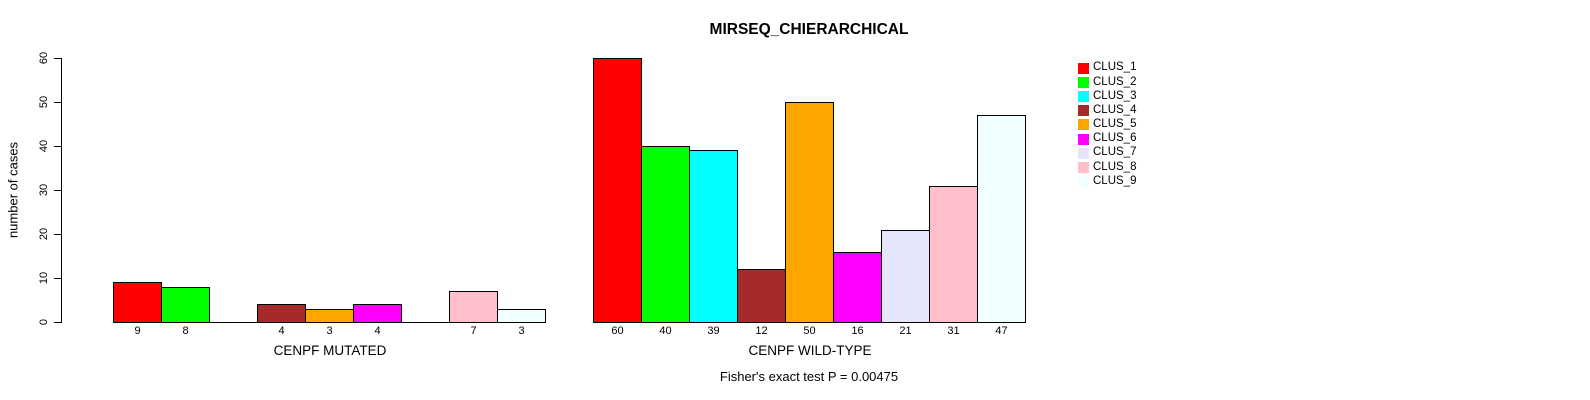  What do you see at coordinates (1001, 219) in the screenshot?
I see `bar-clus_9-wild-type` at bounding box center [1001, 219].